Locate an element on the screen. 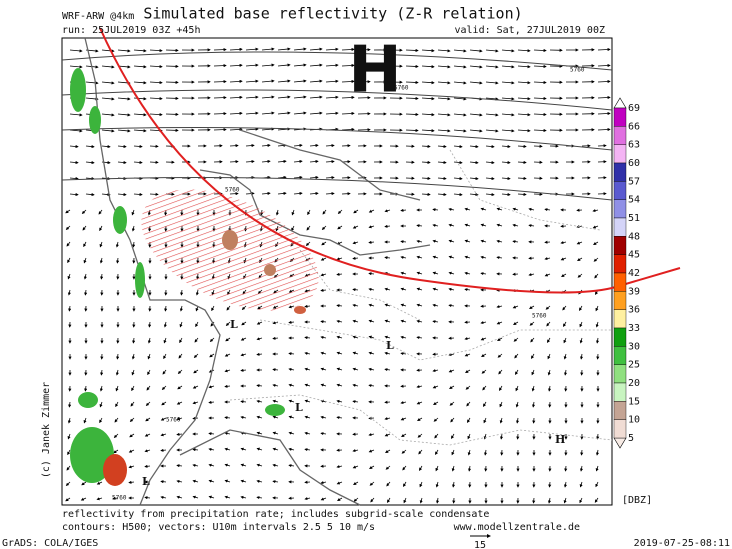 The width and height of the screenshot is (732, 549). colorbar-label: 69 is located at coordinates (634, 108).